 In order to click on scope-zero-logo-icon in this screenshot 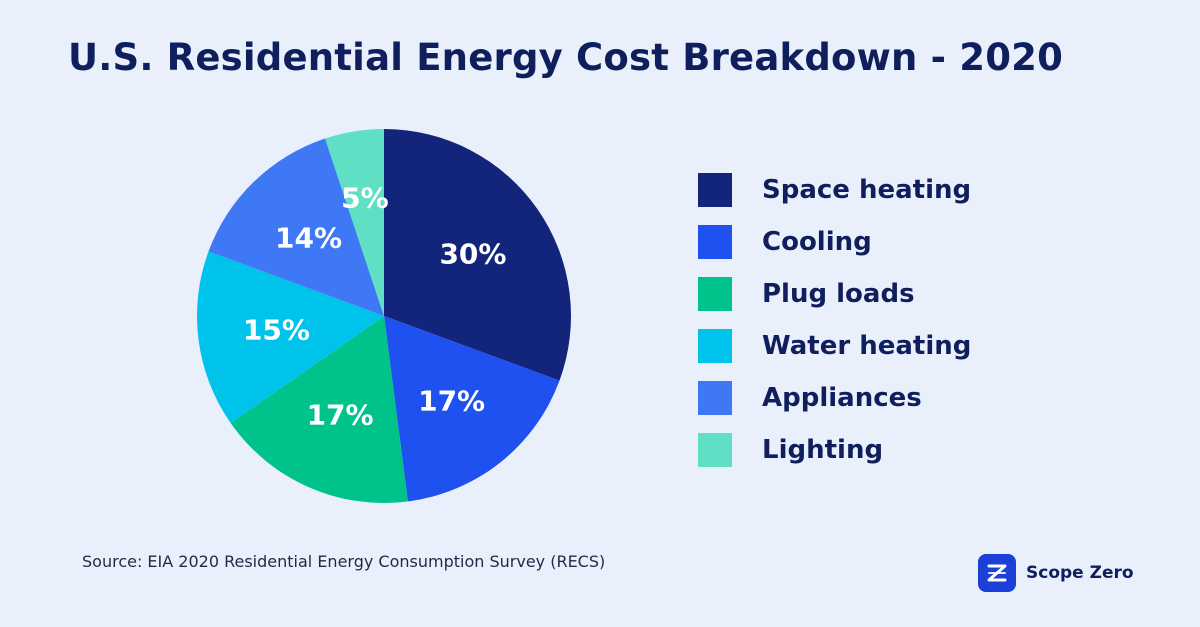, I will do `click(997, 573)`.